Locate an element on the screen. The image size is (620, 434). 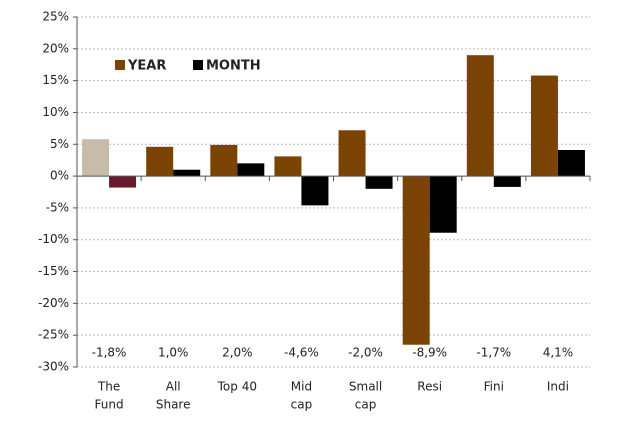
data-label: 4,1% is located at coordinates (558, 353).